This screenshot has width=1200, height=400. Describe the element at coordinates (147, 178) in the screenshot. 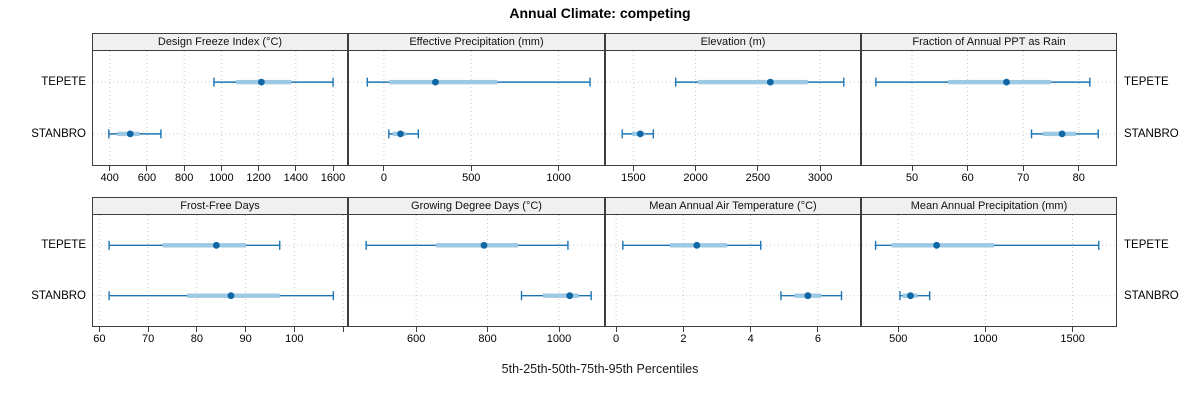

I see `tick-label: 600` at that location.